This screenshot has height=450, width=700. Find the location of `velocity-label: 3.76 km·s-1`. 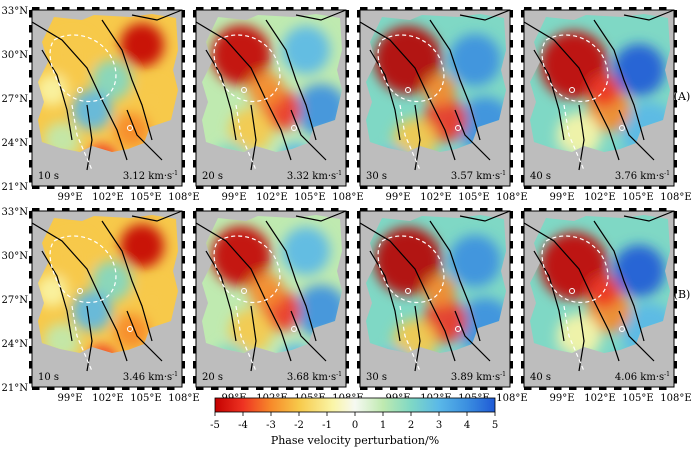

velocity-label: 3.76 km·s-1 is located at coordinates (642, 176).